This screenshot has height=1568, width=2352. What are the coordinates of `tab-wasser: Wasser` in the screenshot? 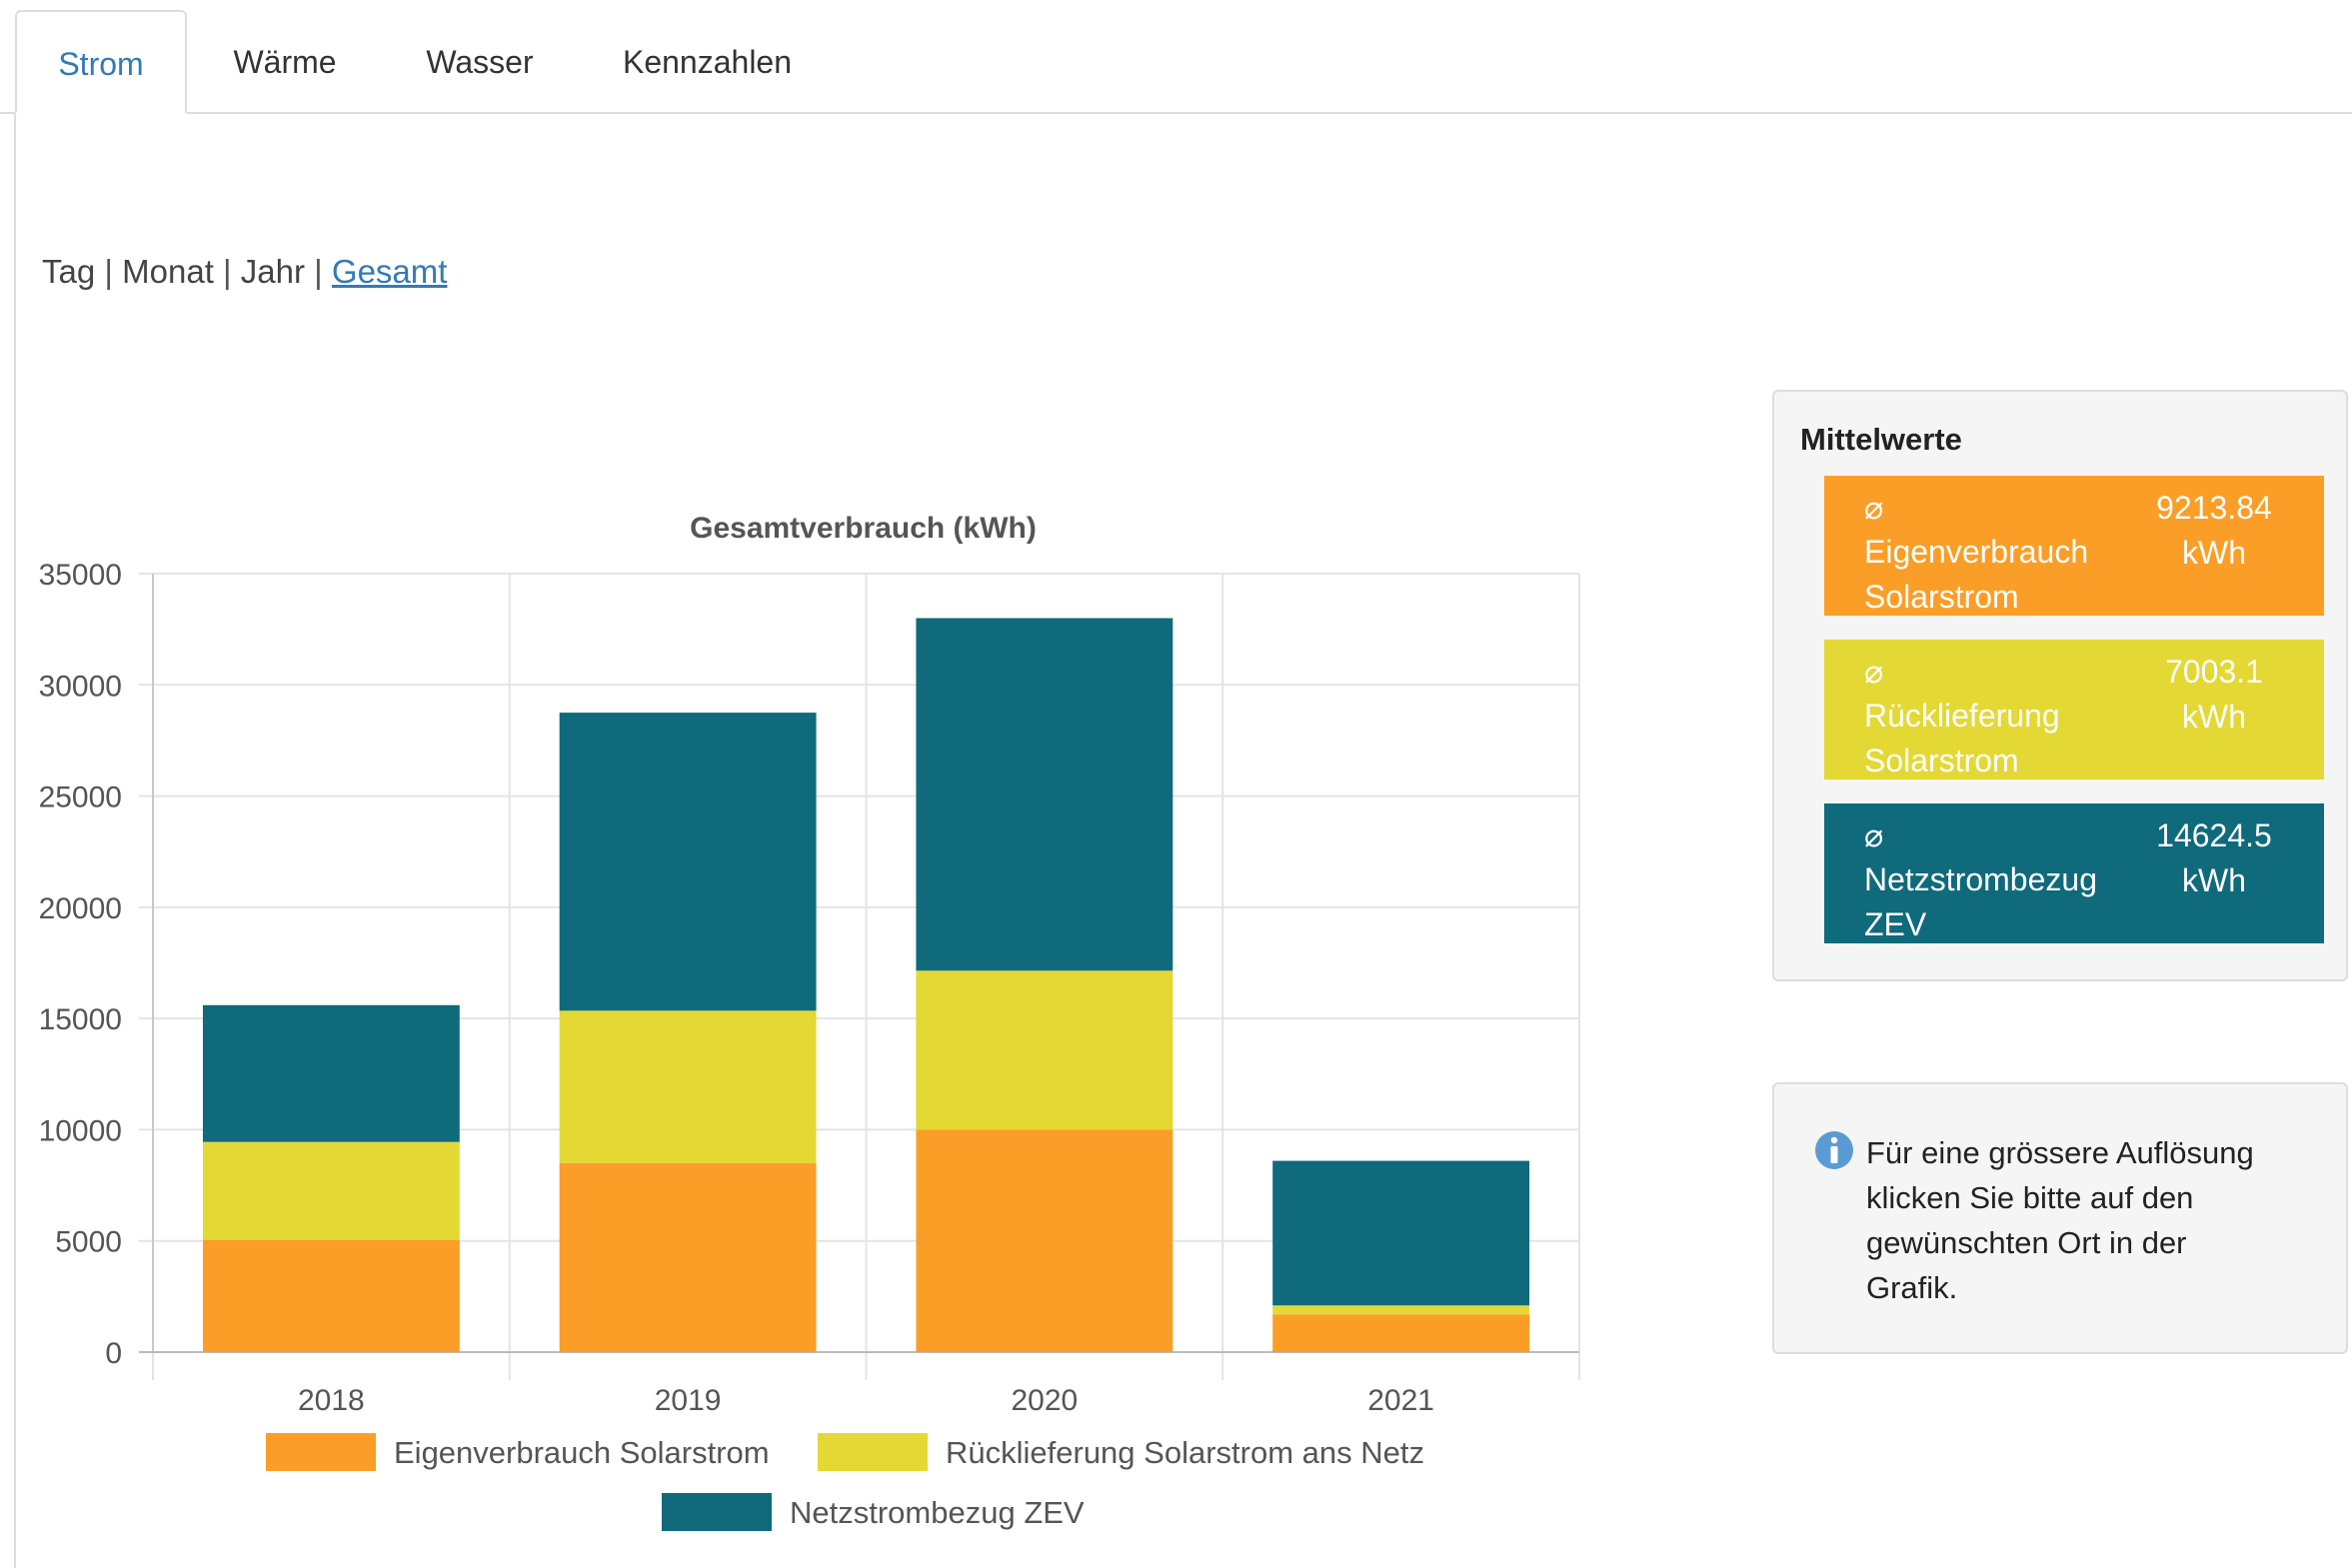 It's located at (480, 62).